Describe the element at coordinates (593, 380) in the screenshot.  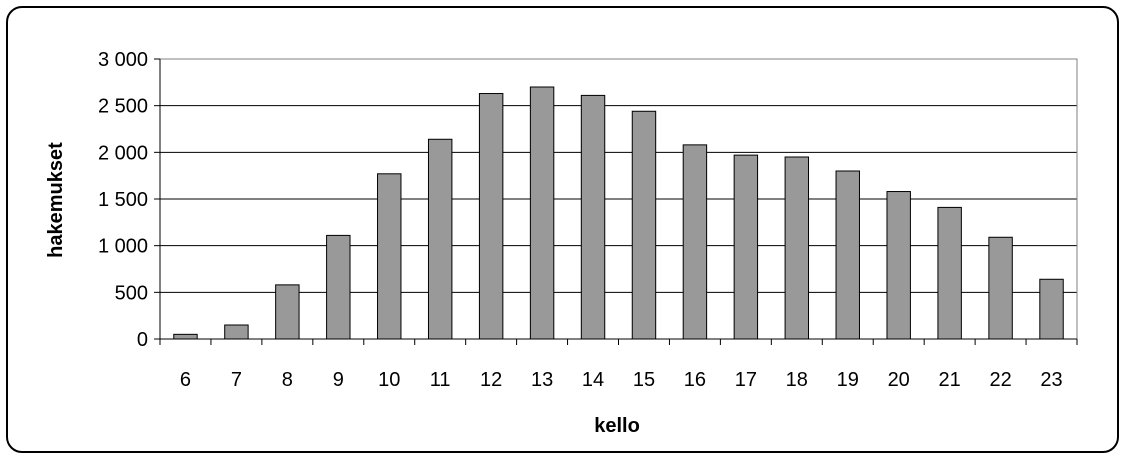
I see `x-tick-label: 14` at that location.